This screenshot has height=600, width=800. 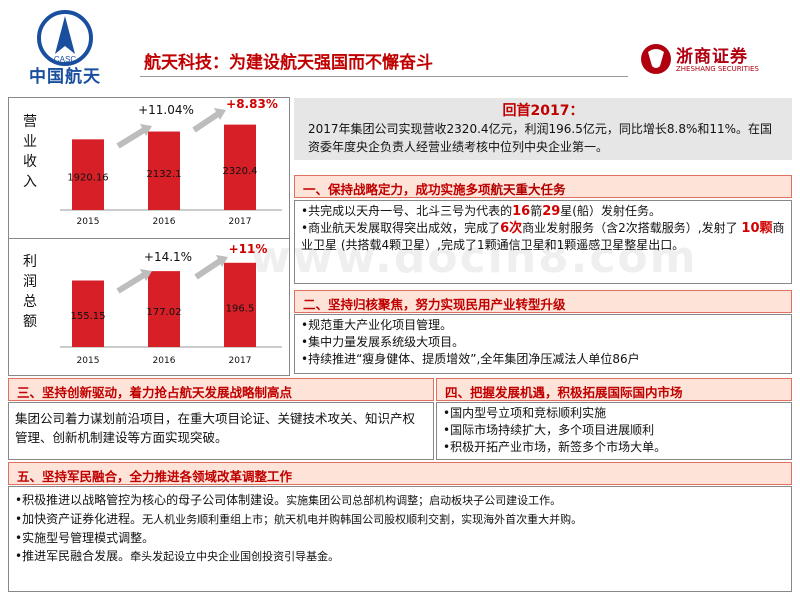 I want to click on revenue-label: 营业收入, so click(x=30, y=152).